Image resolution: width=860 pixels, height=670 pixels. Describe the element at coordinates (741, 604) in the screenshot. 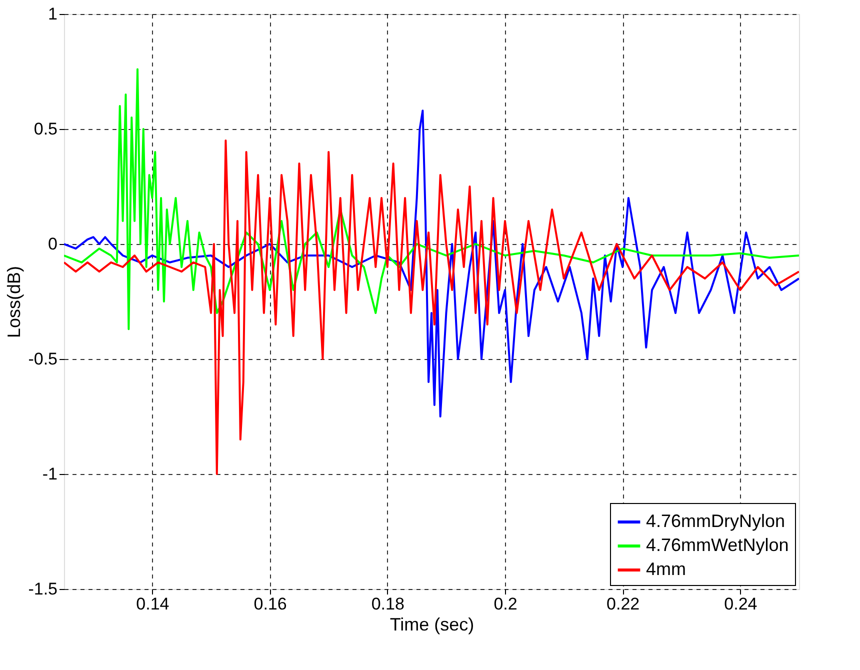

I see `x-tick-label: 0.24` at that location.